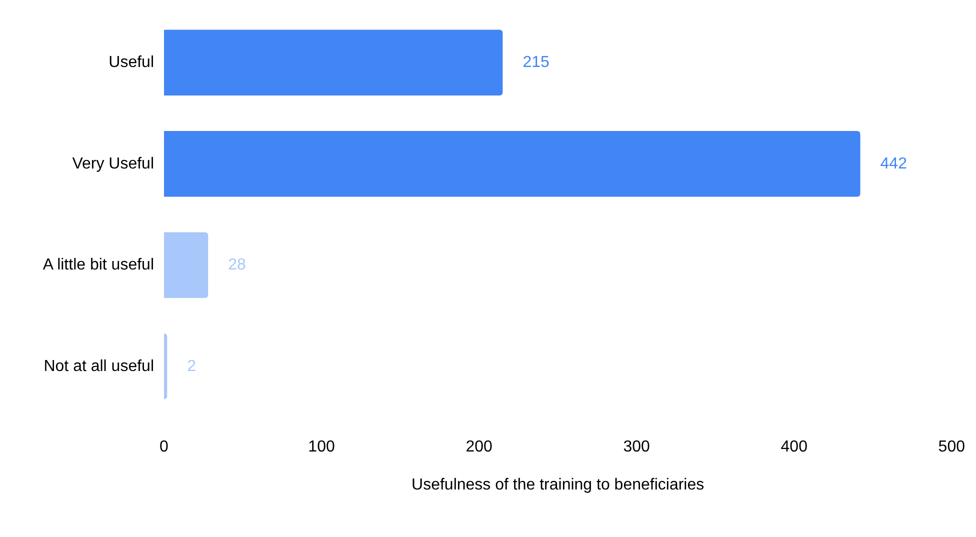 The image size is (976, 537). What do you see at coordinates (794, 447) in the screenshot?
I see `x-tick-label: 400` at bounding box center [794, 447].